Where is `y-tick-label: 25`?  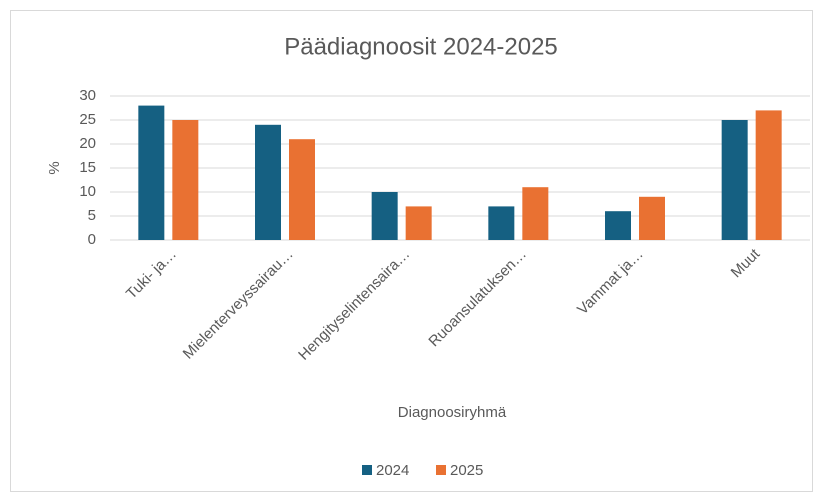
y-tick-label: 25 is located at coordinates (87, 119).